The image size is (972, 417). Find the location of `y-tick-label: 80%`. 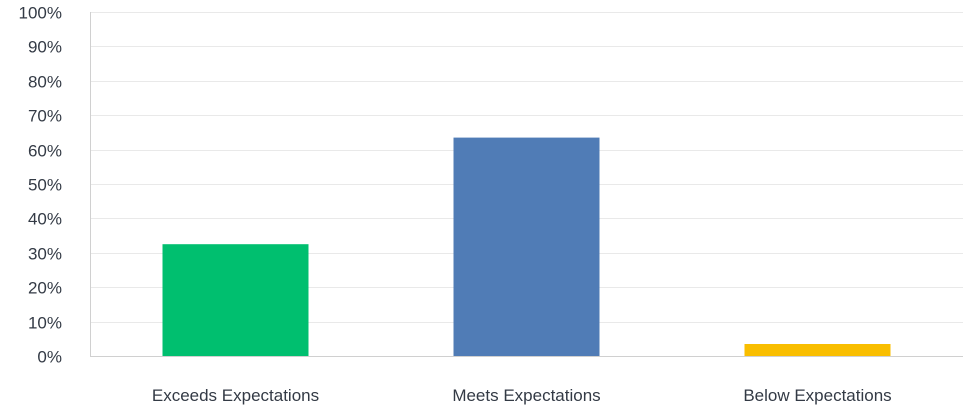

y-tick-label: 80% is located at coordinates (45, 82).